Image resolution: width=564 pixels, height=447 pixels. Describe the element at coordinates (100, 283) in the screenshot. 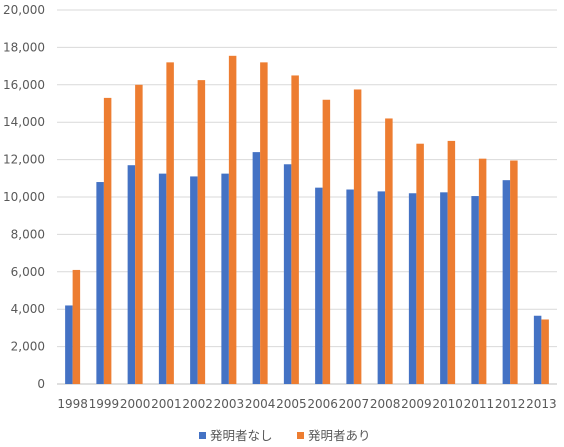

I see `bar-series-1-1999` at that location.